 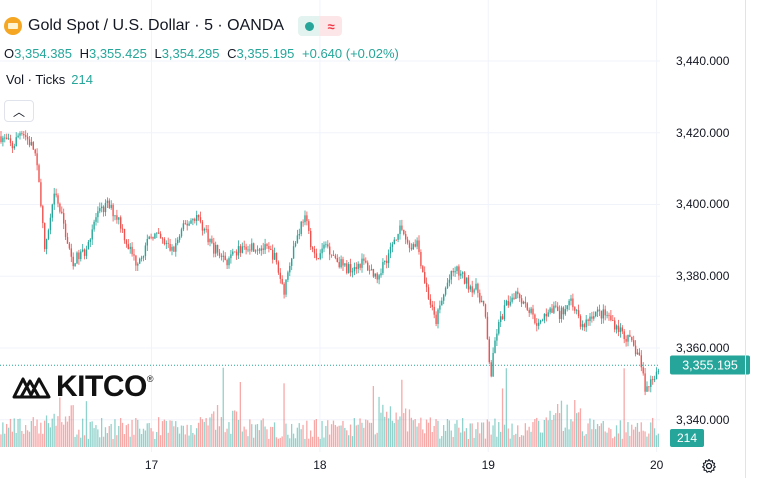 What do you see at coordinates (156, 25) in the screenshot?
I see `symbol-title: Gold Spot / U.S. Dollar · 5 · OANDA` at bounding box center [156, 25].